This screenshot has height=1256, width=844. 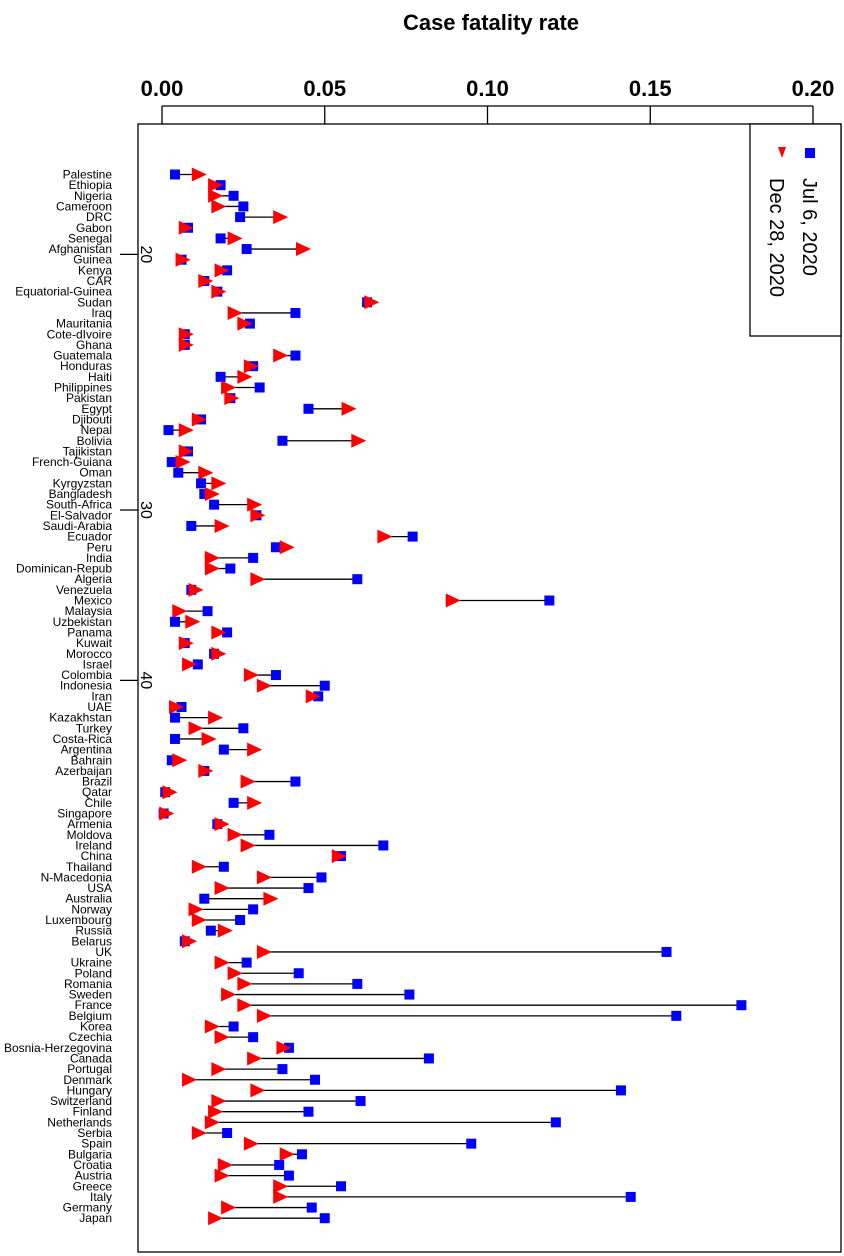 What do you see at coordinates (99, 707) in the screenshot?
I see `country-label: UAE` at bounding box center [99, 707].